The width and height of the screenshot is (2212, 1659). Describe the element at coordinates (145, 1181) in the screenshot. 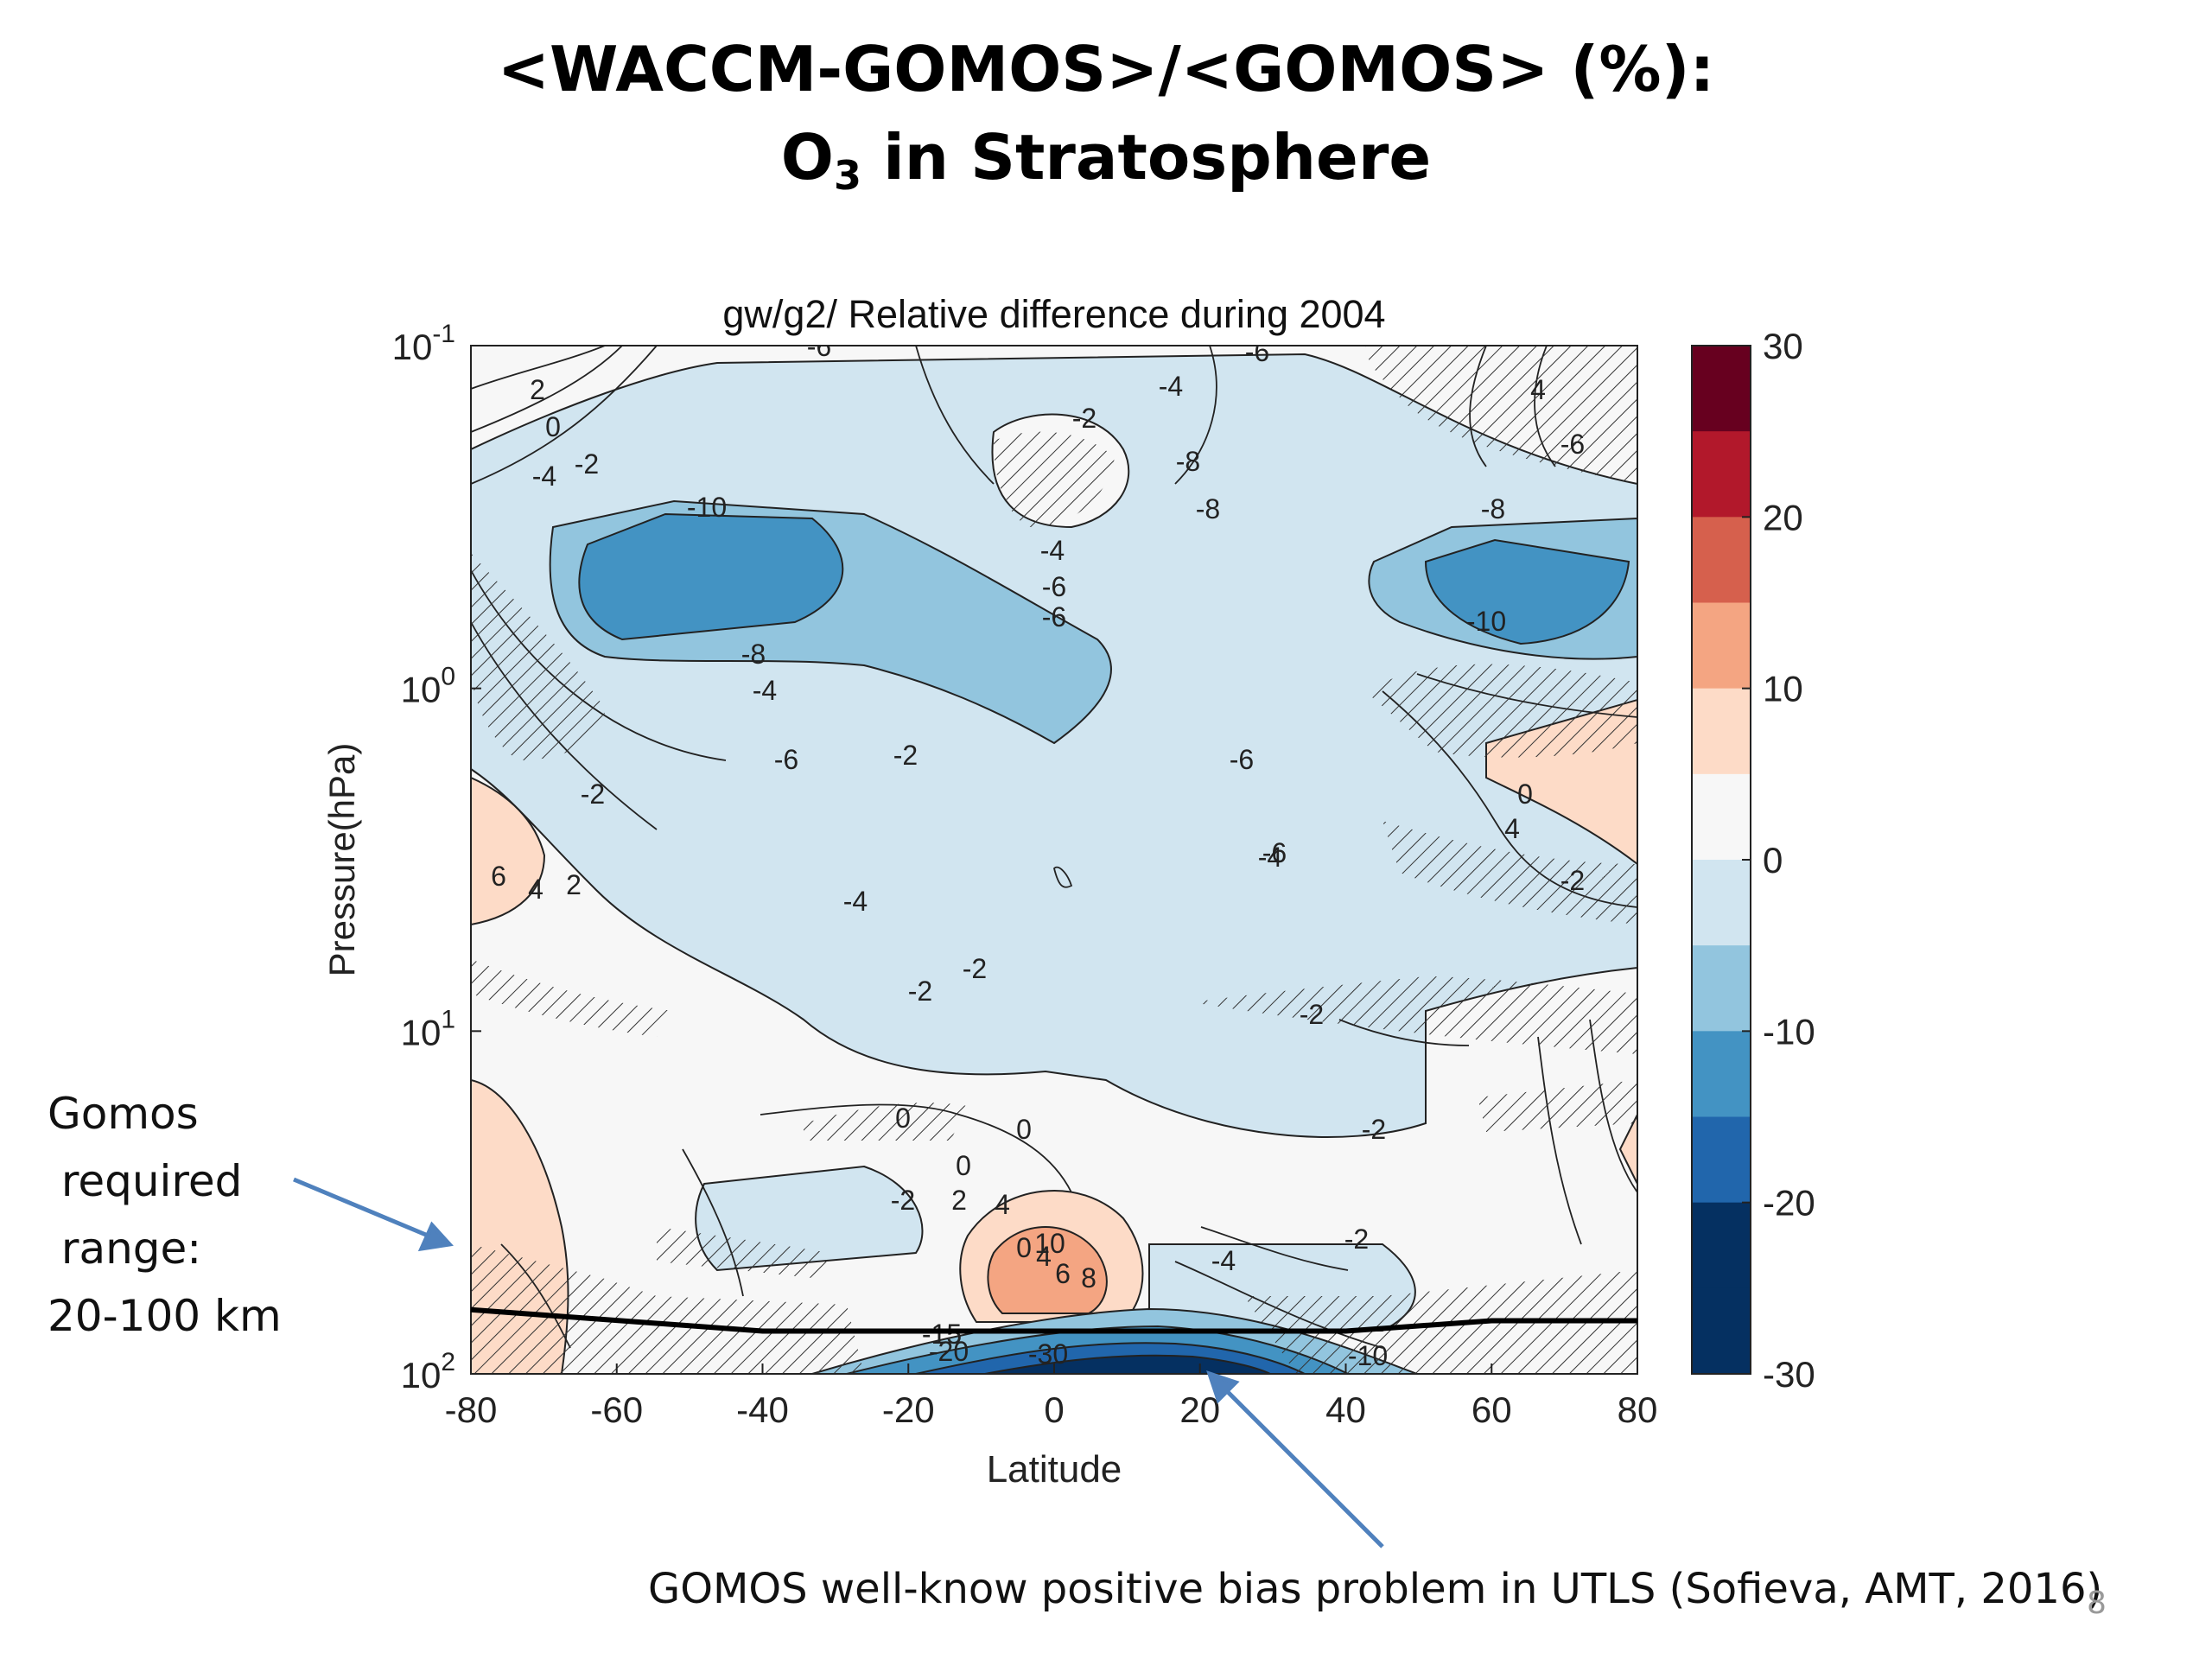

I see `annotation-line: required` at that location.